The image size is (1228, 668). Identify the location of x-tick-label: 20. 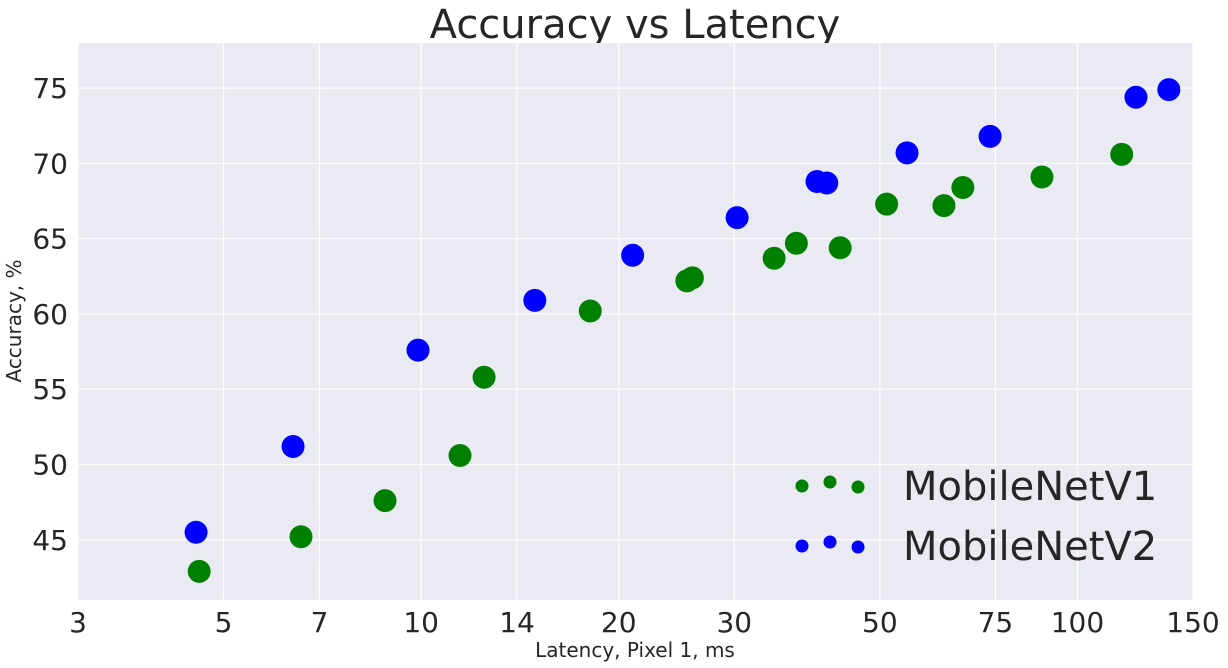
(619, 622).